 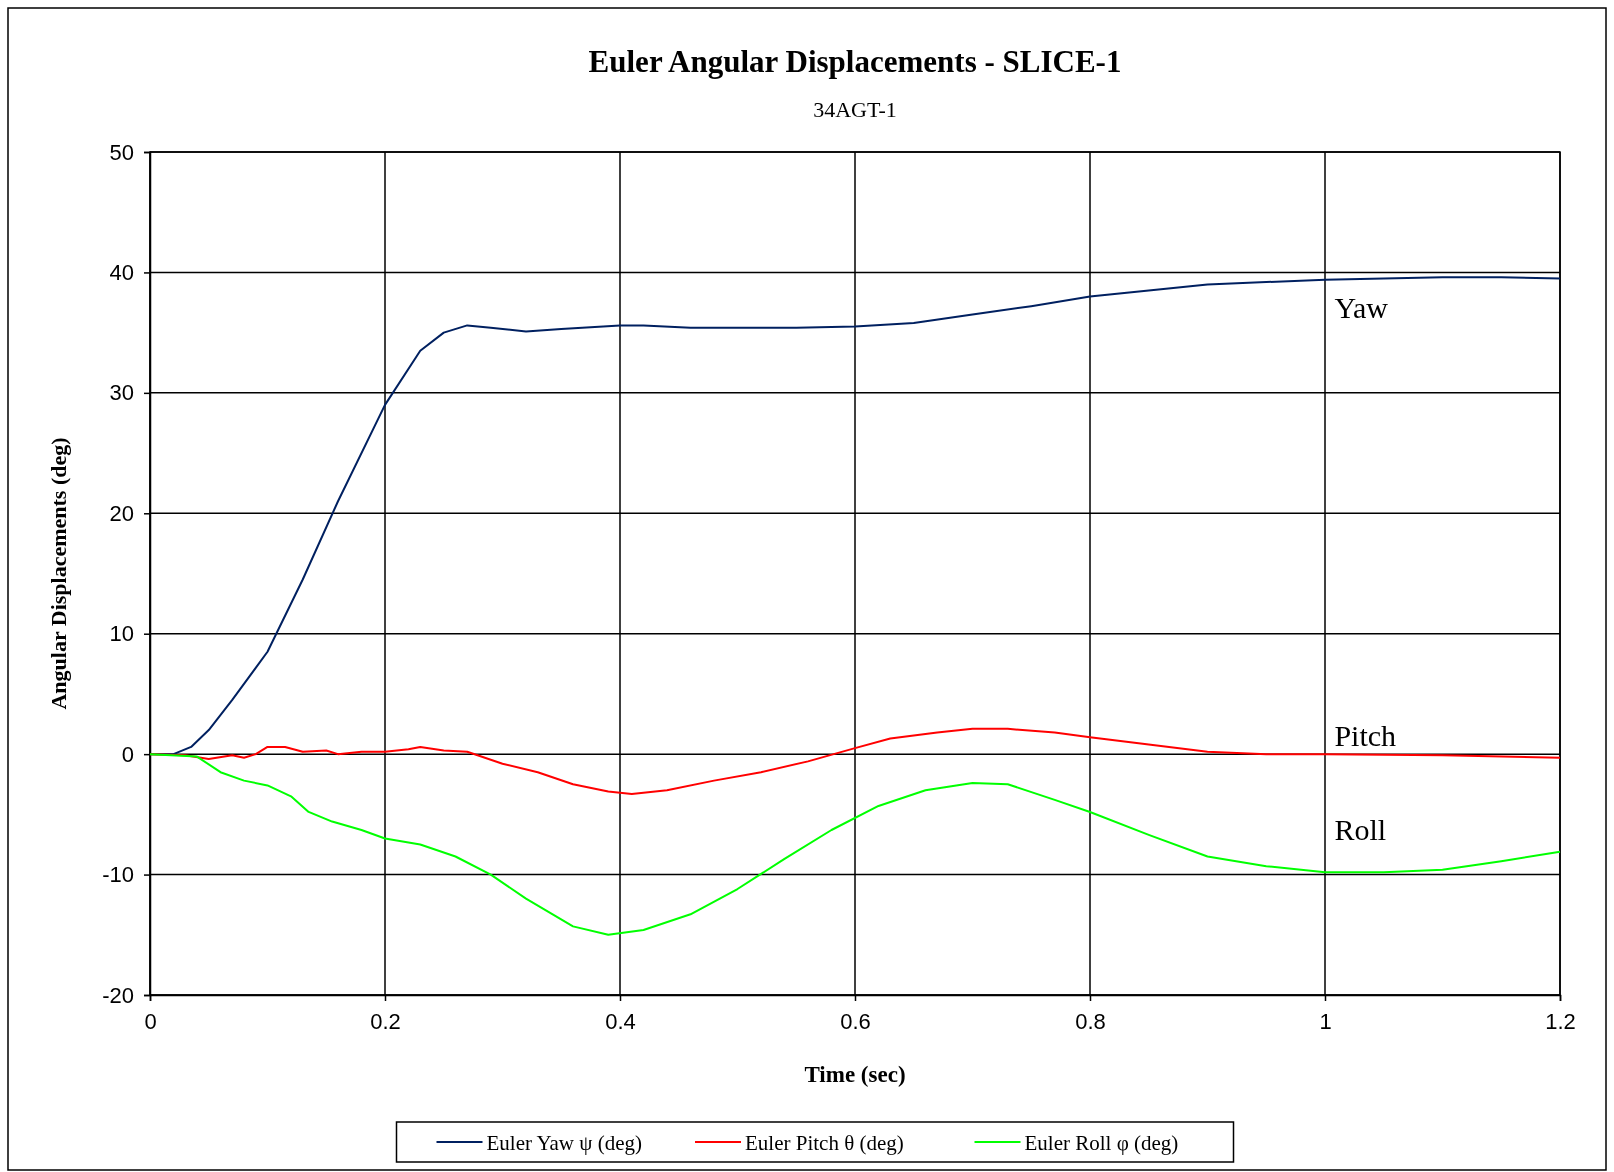 What do you see at coordinates (564, 1143) in the screenshot?
I see `legend-label: Euler Yaw ψ (deg)` at bounding box center [564, 1143].